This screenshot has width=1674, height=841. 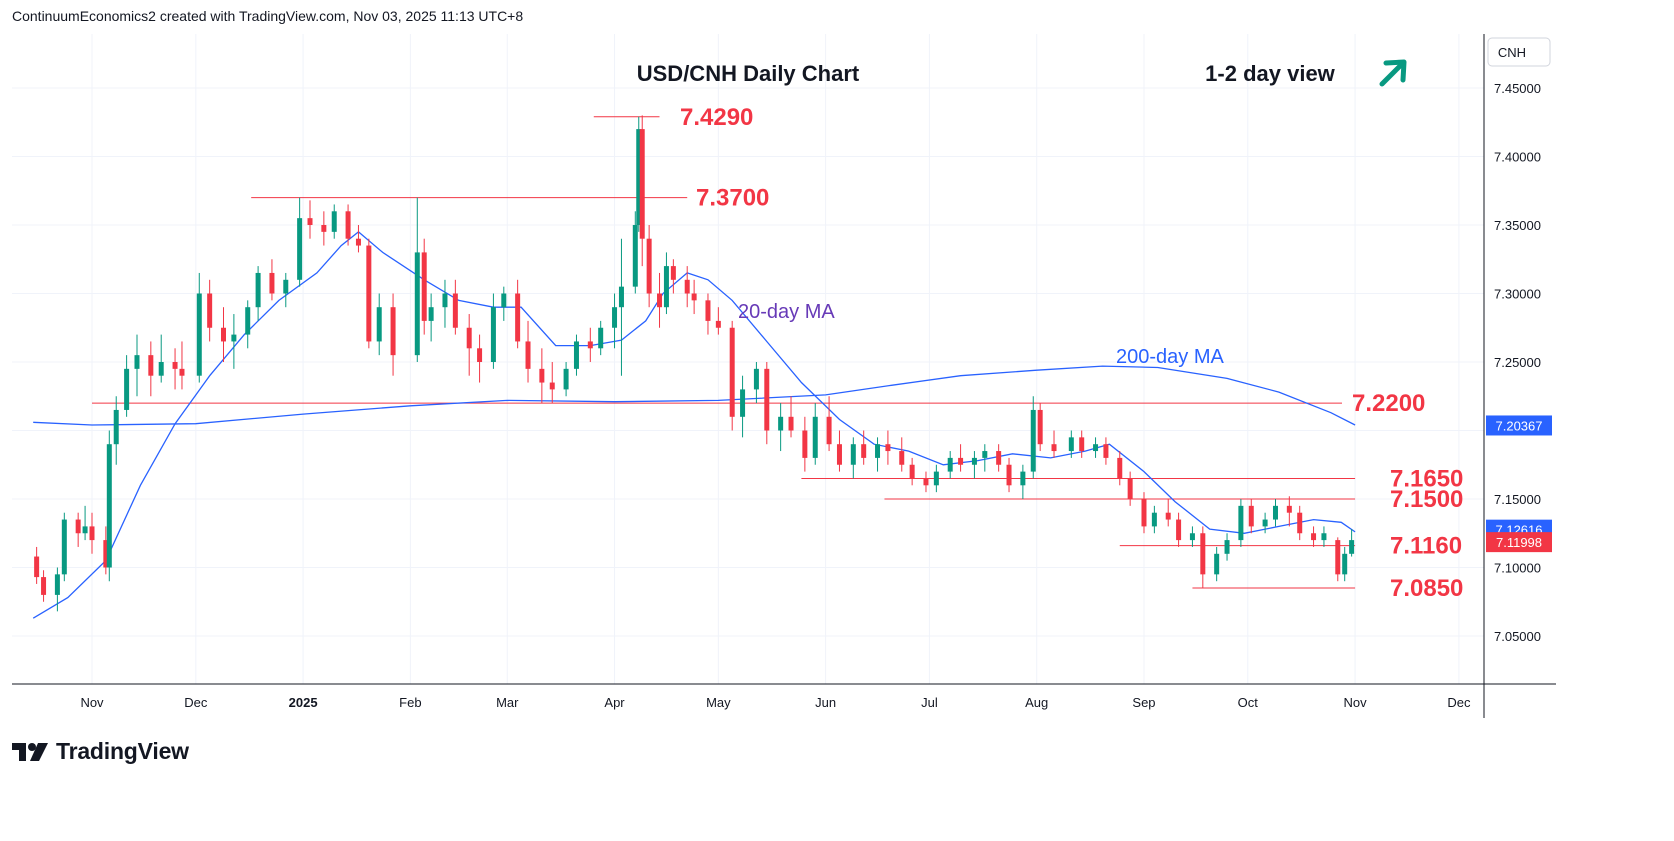 What do you see at coordinates (1517, 157) in the screenshot?
I see `y-tick-label: 7.40000` at bounding box center [1517, 157].